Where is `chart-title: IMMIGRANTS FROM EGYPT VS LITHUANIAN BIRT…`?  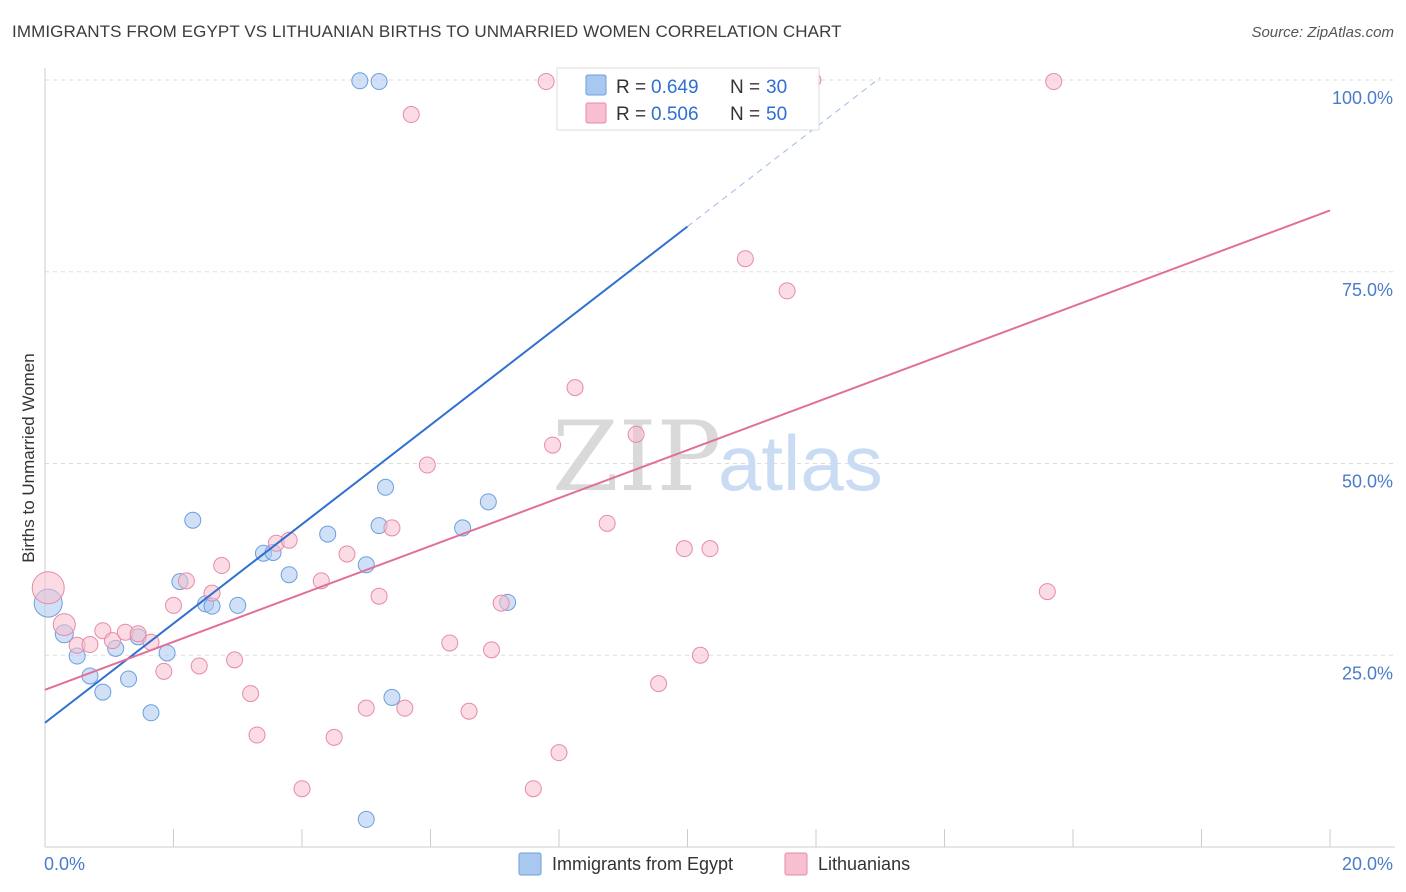
chart-title: IMMIGRANTS FROM EGYPT VS LITHUANIAN BIRT… is located at coordinates (427, 31).